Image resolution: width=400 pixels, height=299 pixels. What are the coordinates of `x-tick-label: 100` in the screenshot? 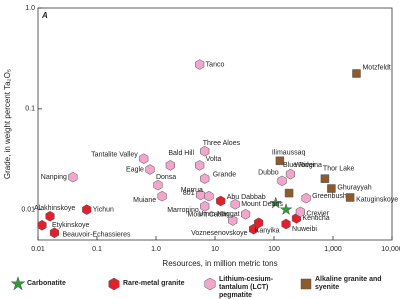 It's located at (274, 249).